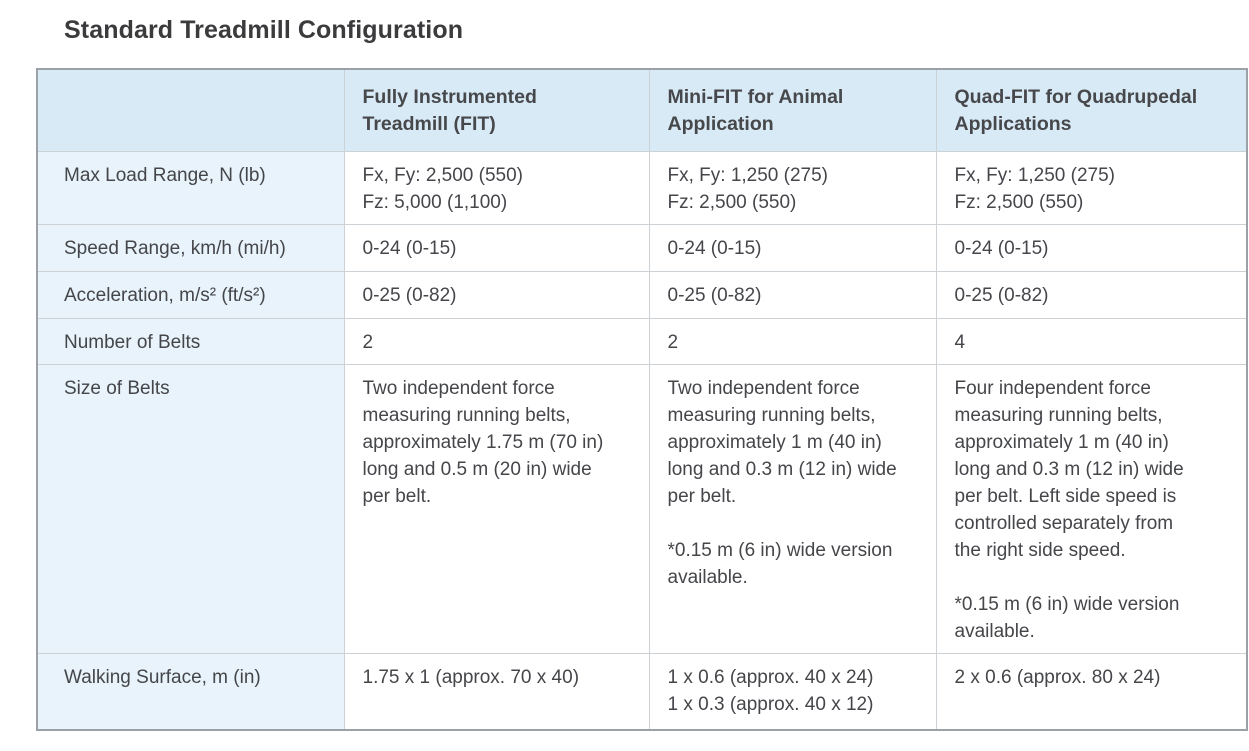 Image resolution: width=1249 pixels, height=751 pixels. Describe the element at coordinates (496, 691) in the screenshot. I see `table-cell: 1.75 x 1 (approx. 70 x 40)` at that location.